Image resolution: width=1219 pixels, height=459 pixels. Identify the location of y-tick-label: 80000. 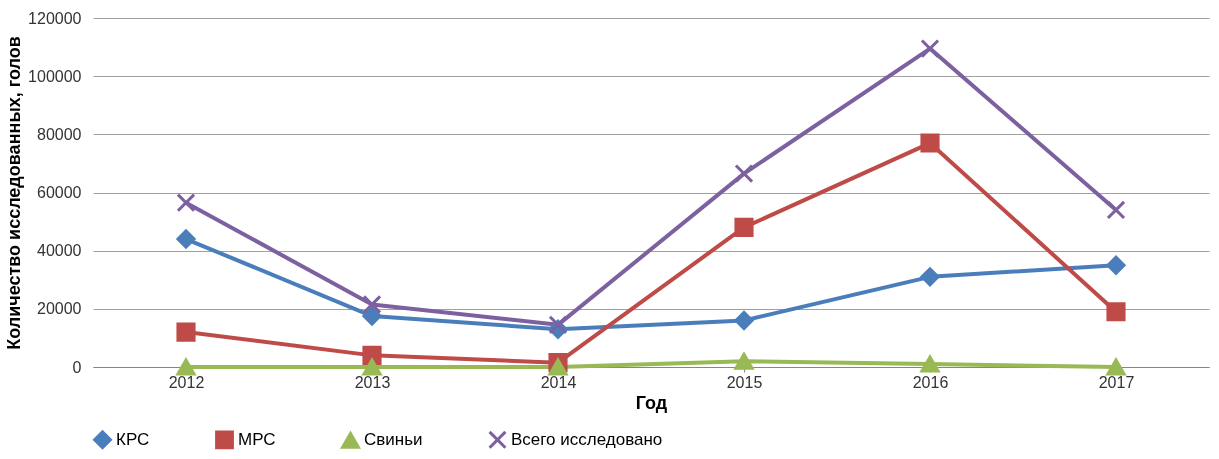
(59, 134).